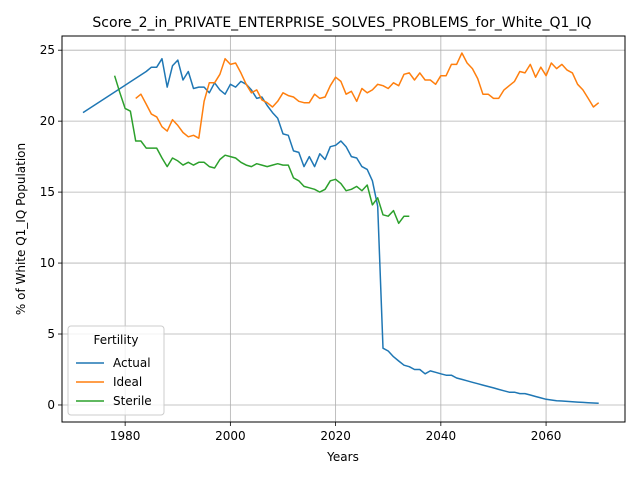  Describe the element at coordinates (51, 405) in the screenshot. I see `y-tick-label: 0` at that location.